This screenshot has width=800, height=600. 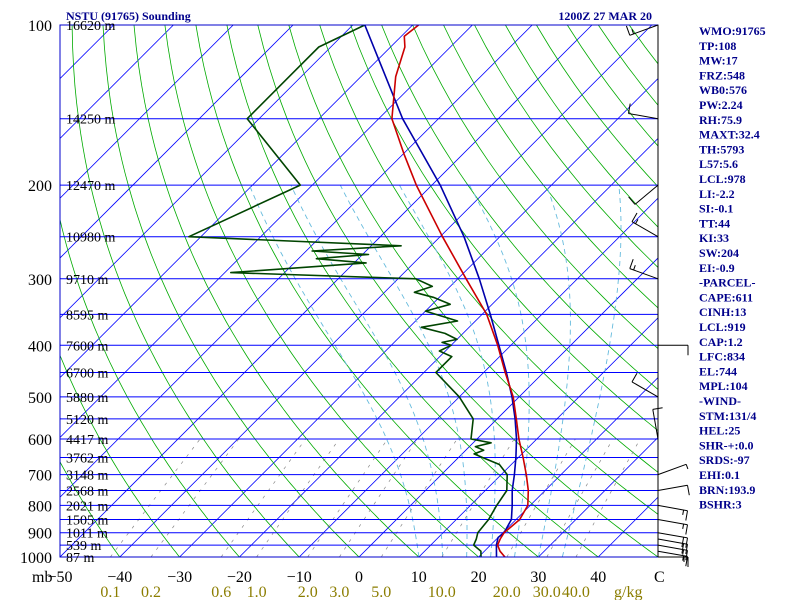 I want to click on index-line: LCL:919, so click(x=722, y=327).